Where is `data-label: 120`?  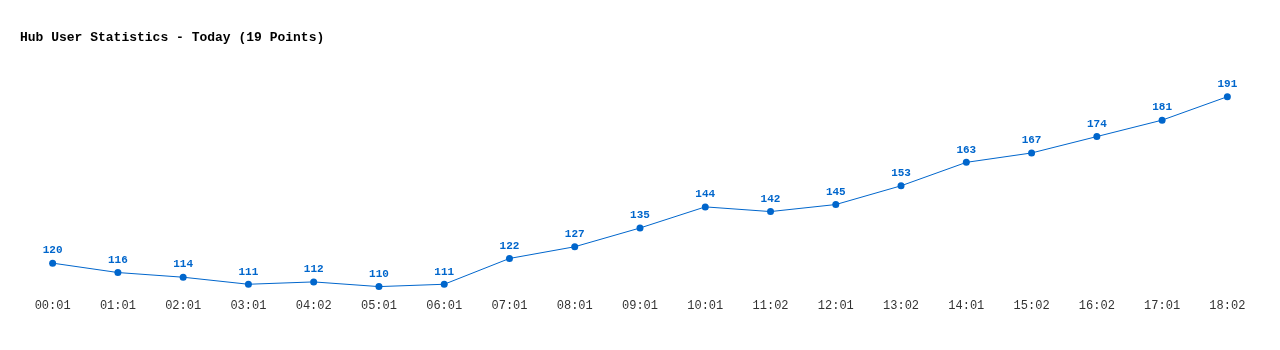 data-label: 120 is located at coordinates (52, 250).